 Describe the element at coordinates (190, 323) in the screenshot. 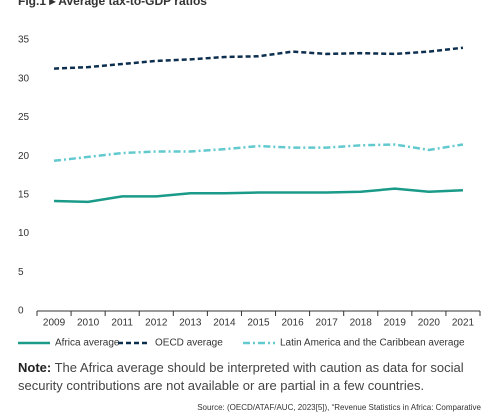

I see `x-tick-label: 2013` at that location.